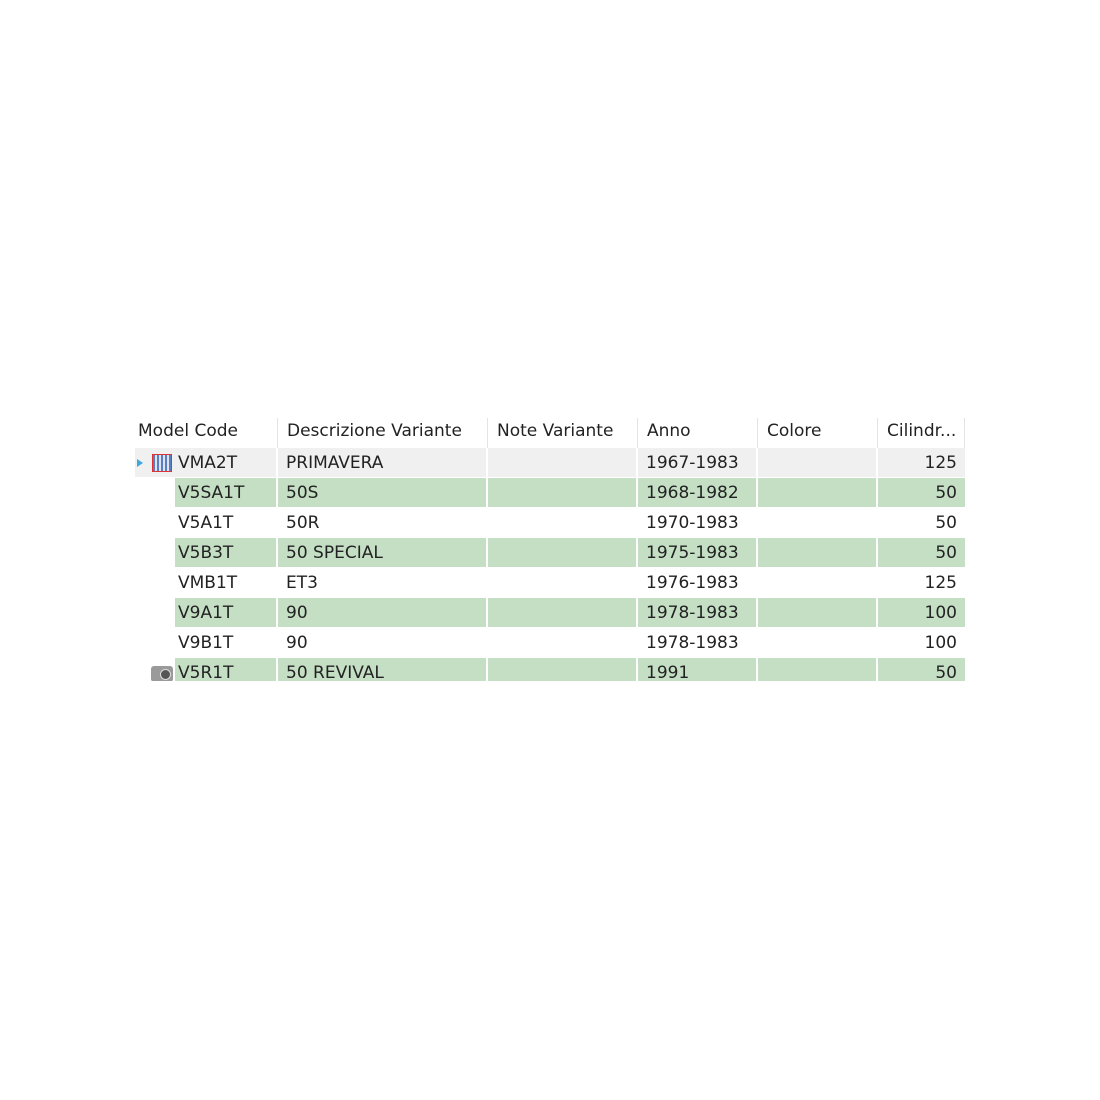 This screenshot has height=1100, width=1100. I want to click on model-code: V5A1T, so click(206, 523).